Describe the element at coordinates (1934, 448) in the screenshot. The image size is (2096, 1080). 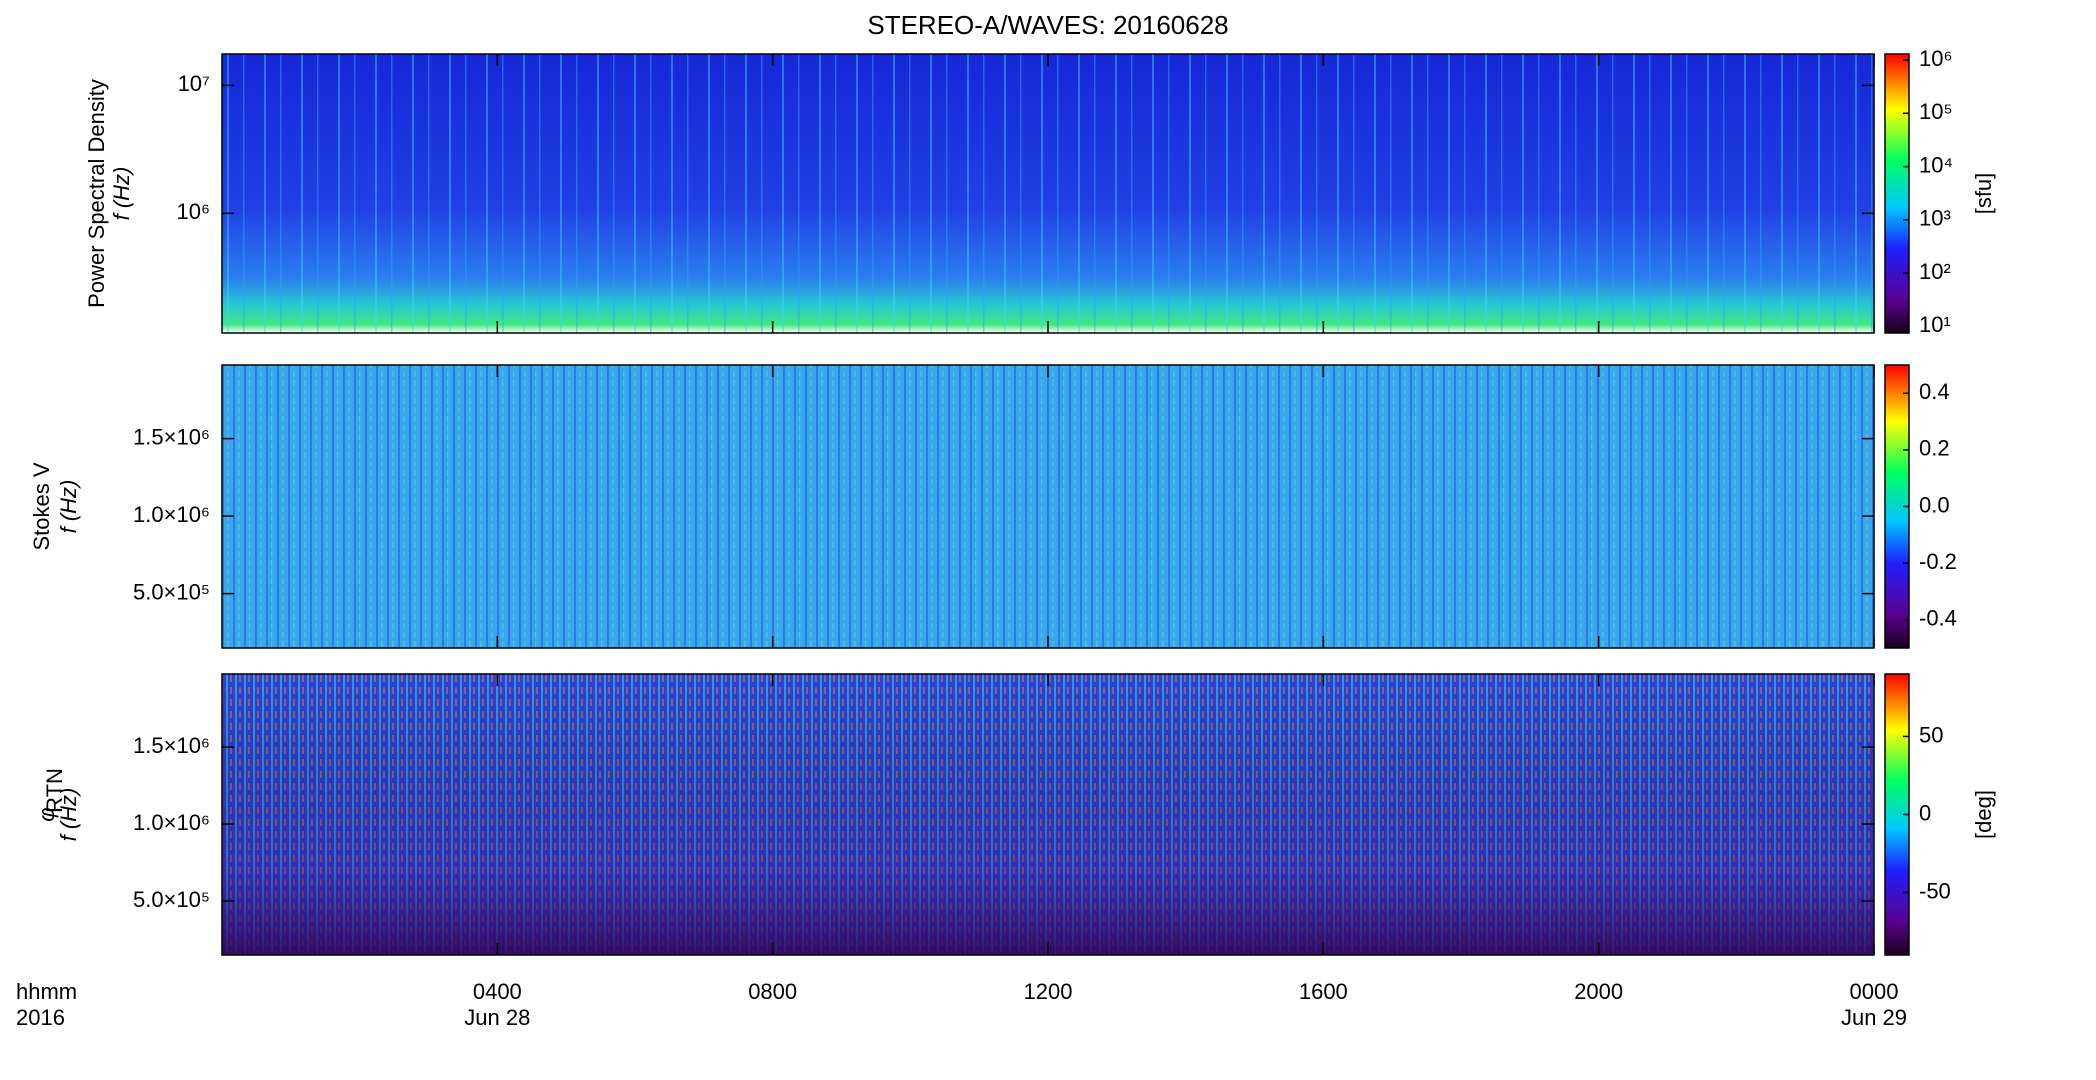
I see `colorbar-tick-label: 0.2` at that location.